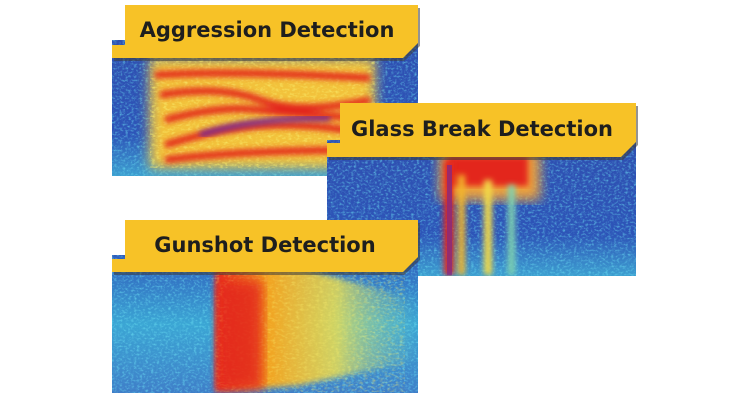  I want to click on glass-banner: Glass Break Detection, so click(482, 131).